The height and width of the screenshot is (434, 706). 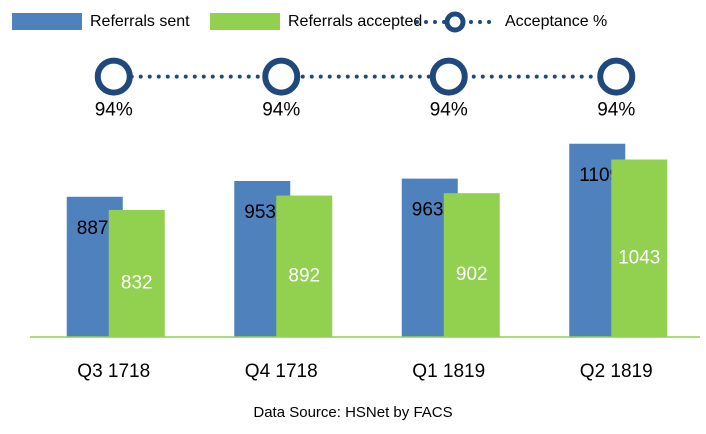 I want to click on data-label: 1043, so click(x=639, y=257).